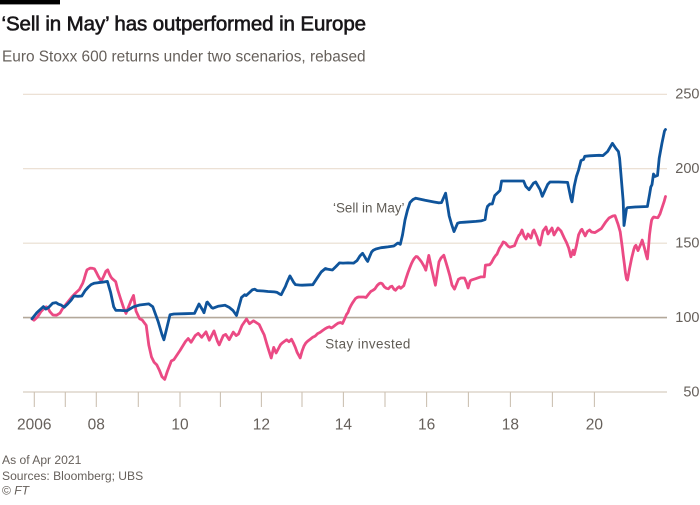 This screenshot has width=700, height=505. Describe the element at coordinates (34, 424) in the screenshot. I see `svg-text: 2006` at that location.